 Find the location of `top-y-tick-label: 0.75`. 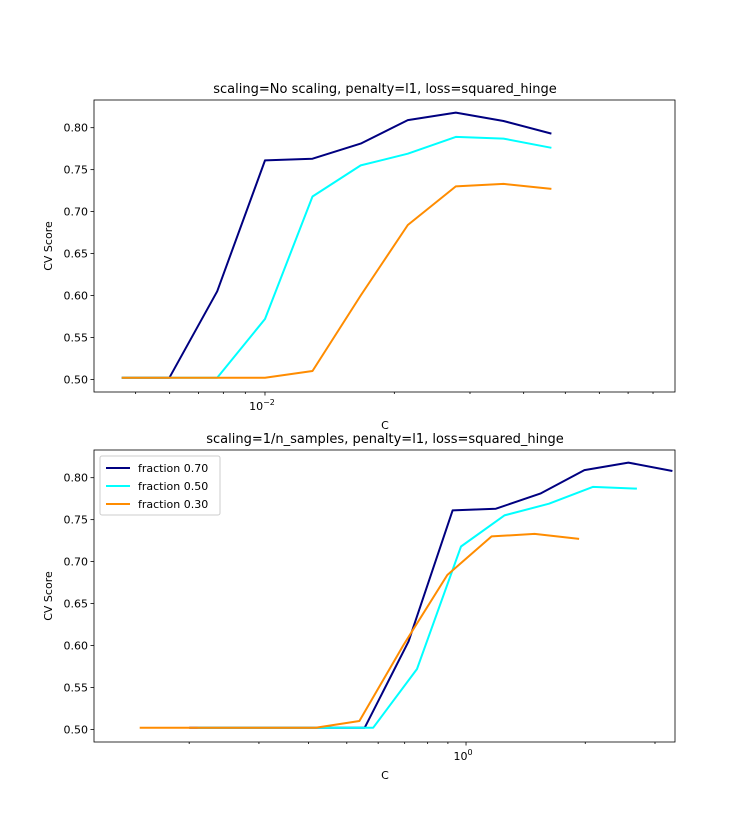

top-y-tick-label: 0.75 is located at coordinates (76, 170).